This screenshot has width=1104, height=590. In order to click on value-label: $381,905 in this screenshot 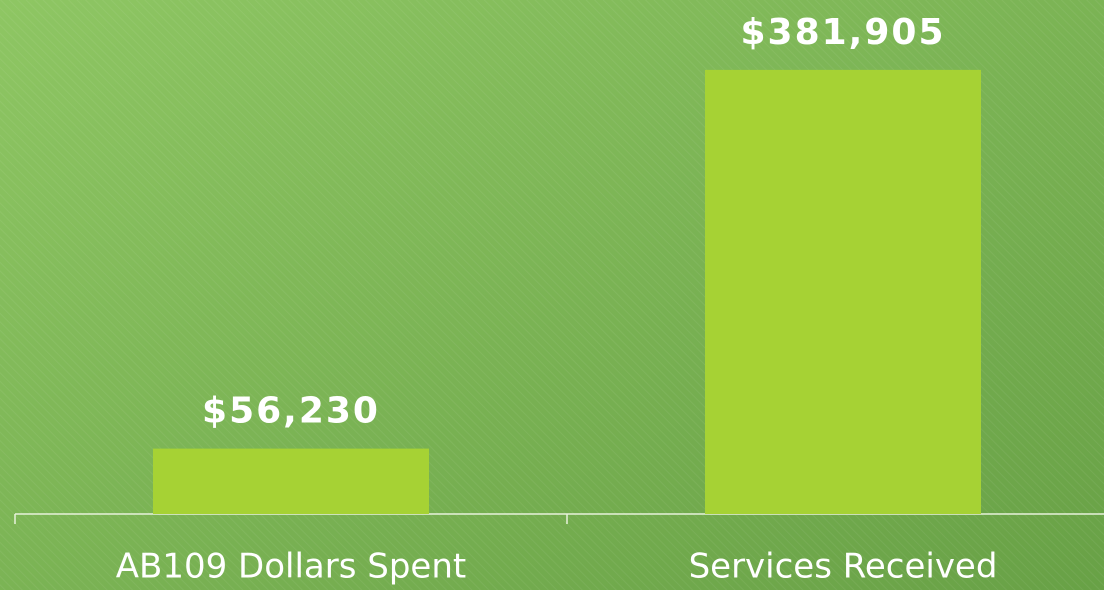, I will do `click(842, 32)`.